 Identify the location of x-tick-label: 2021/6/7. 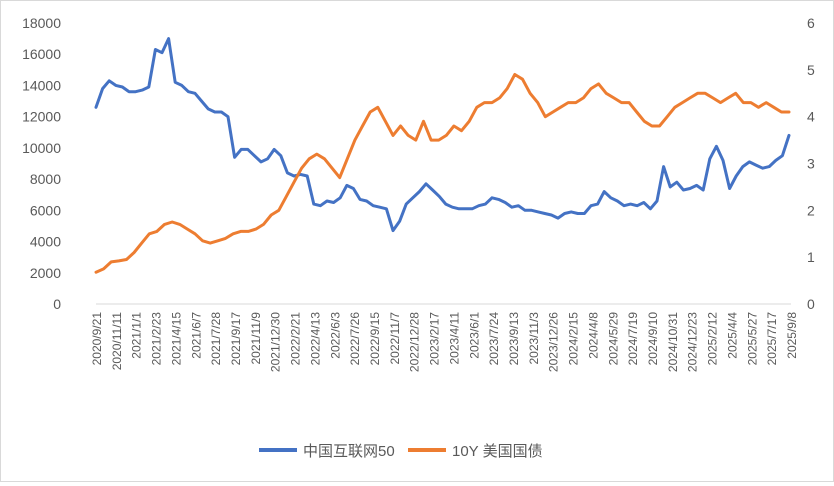
(196, 335).